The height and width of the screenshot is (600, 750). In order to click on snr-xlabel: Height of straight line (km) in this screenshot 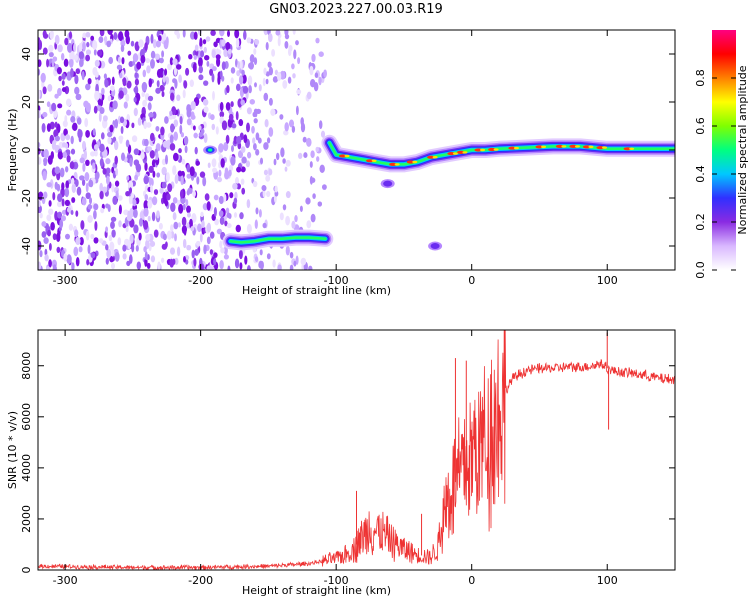, I will do `click(316, 590)`.